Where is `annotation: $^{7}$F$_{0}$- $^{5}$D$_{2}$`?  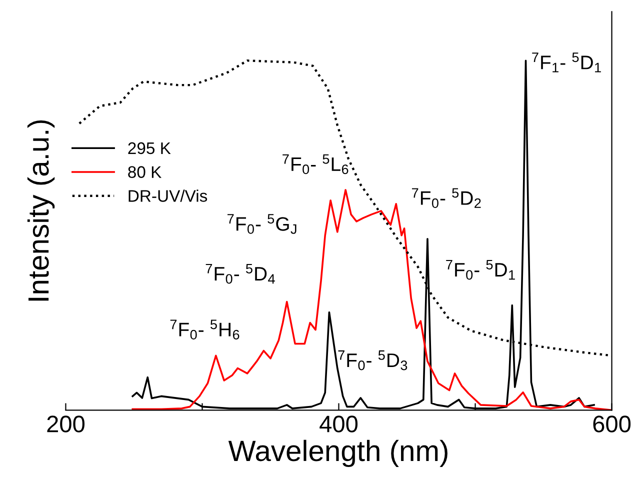 annotation: $^{7}$F$_{0}$- $^{5}$D$_{2}$ is located at coordinates (446, 198).